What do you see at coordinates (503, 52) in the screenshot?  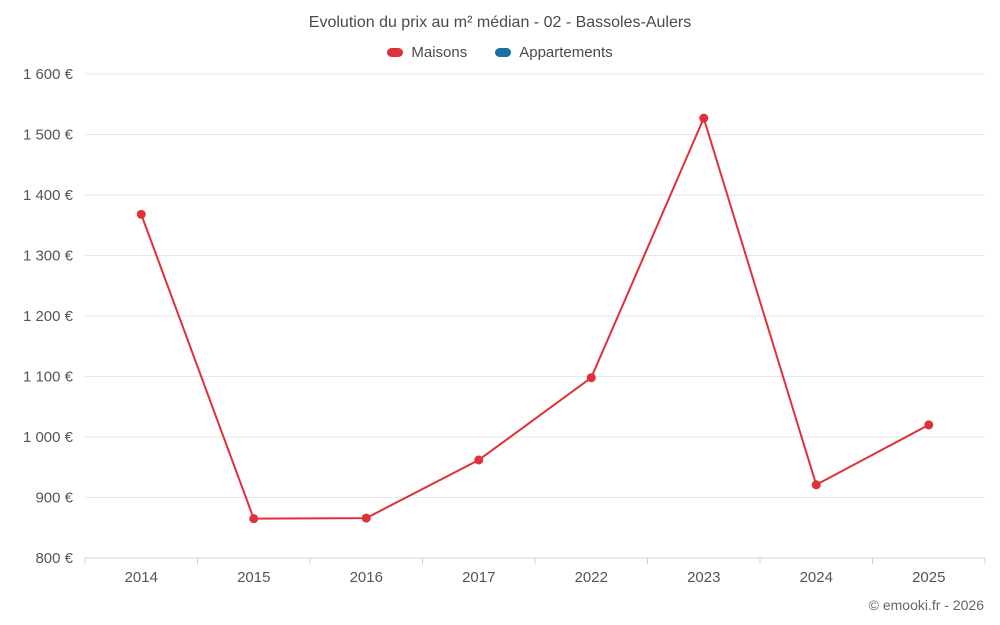 I see `appartements-swatch-icon` at bounding box center [503, 52].